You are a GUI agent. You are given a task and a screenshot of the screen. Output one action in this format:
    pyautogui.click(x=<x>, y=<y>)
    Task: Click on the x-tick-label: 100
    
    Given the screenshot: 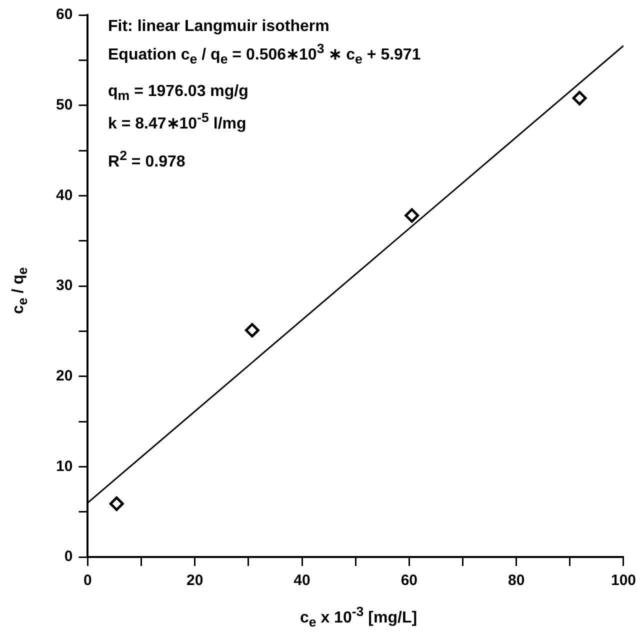 What is the action you would take?
    pyautogui.click(x=623, y=581)
    